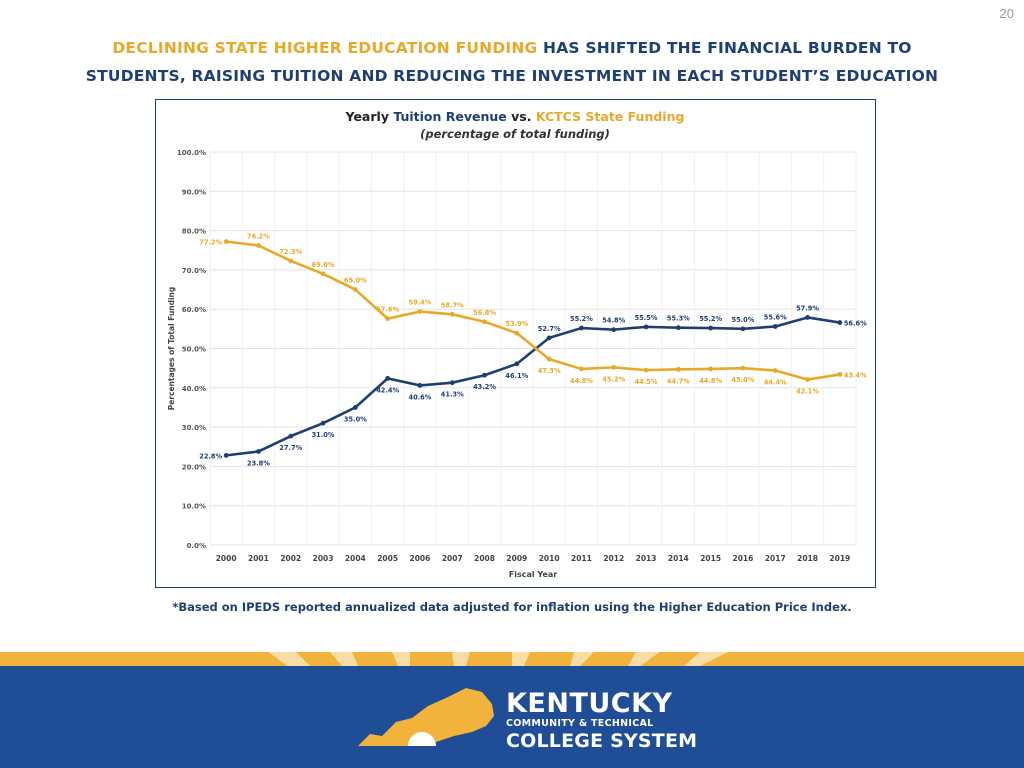  What do you see at coordinates (452, 305) in the screenshot?
I see `data-label: 58.7%` at bounding box center [452, 305].